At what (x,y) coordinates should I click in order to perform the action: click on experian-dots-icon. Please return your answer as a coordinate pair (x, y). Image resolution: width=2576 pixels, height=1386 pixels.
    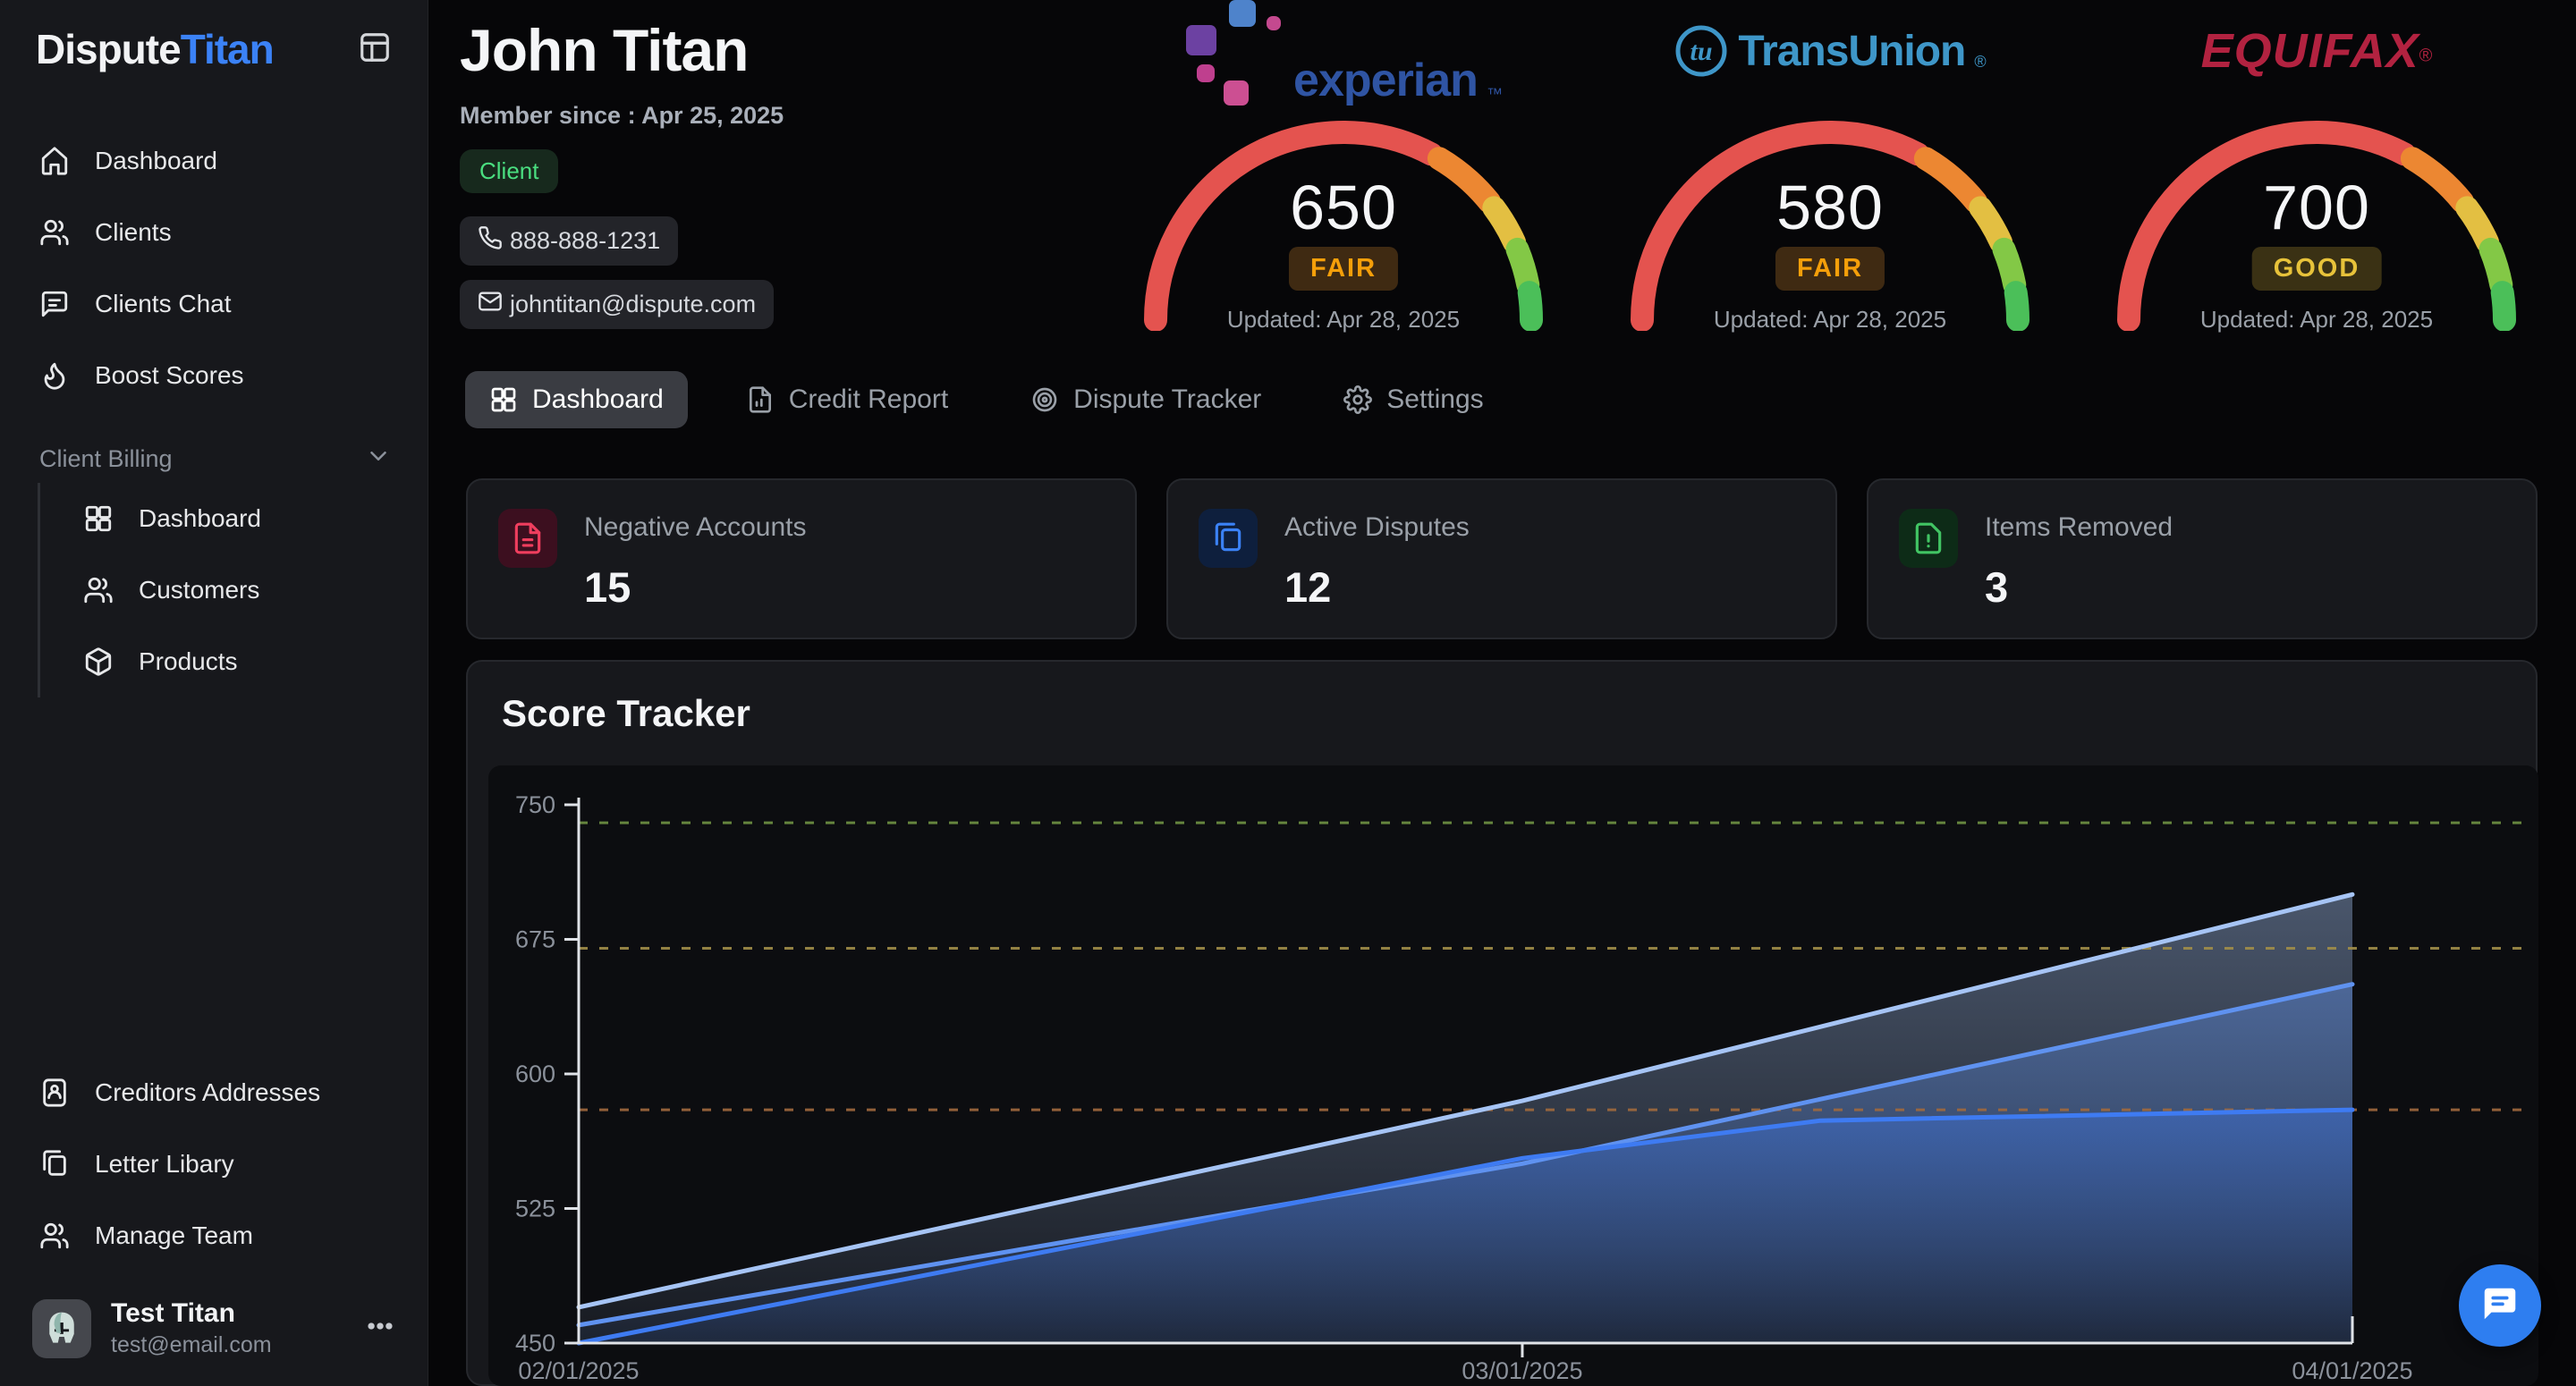
    Looking at the image, I should click on (1234, 53).